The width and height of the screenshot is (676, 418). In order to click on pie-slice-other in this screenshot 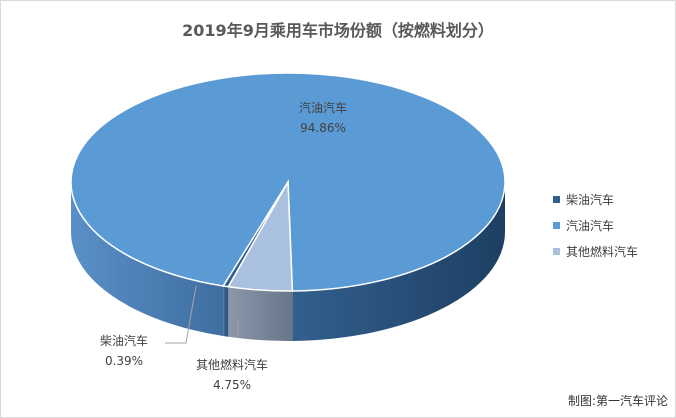, I will do `click(260, 235)`.